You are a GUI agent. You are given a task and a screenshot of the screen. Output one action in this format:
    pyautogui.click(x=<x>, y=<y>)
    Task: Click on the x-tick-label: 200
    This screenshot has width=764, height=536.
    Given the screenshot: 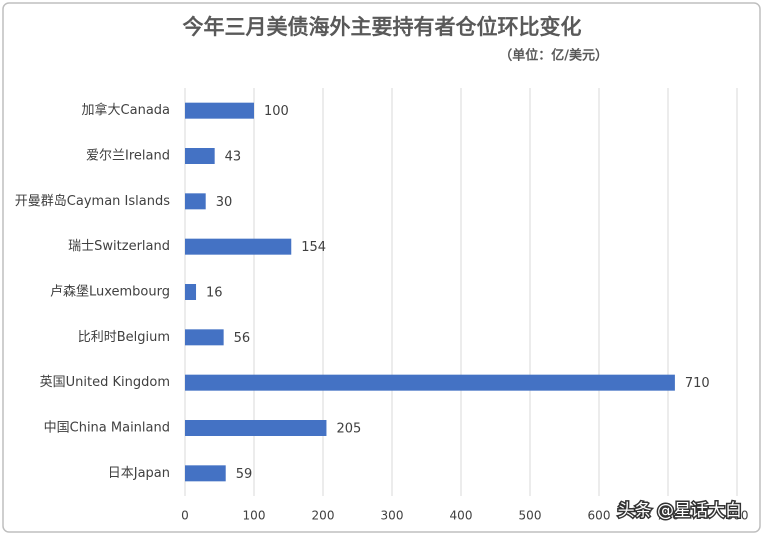 What is the action you would take?
    pyautogui.click(x=323, y=516)
    